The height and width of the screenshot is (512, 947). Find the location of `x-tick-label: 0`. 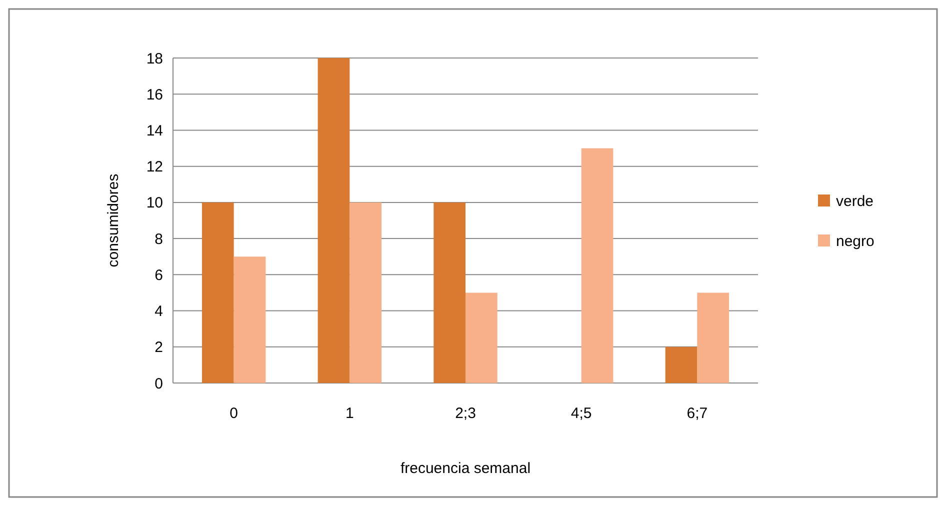

x-tick-label: 0 is located at coordinates (234, 413).